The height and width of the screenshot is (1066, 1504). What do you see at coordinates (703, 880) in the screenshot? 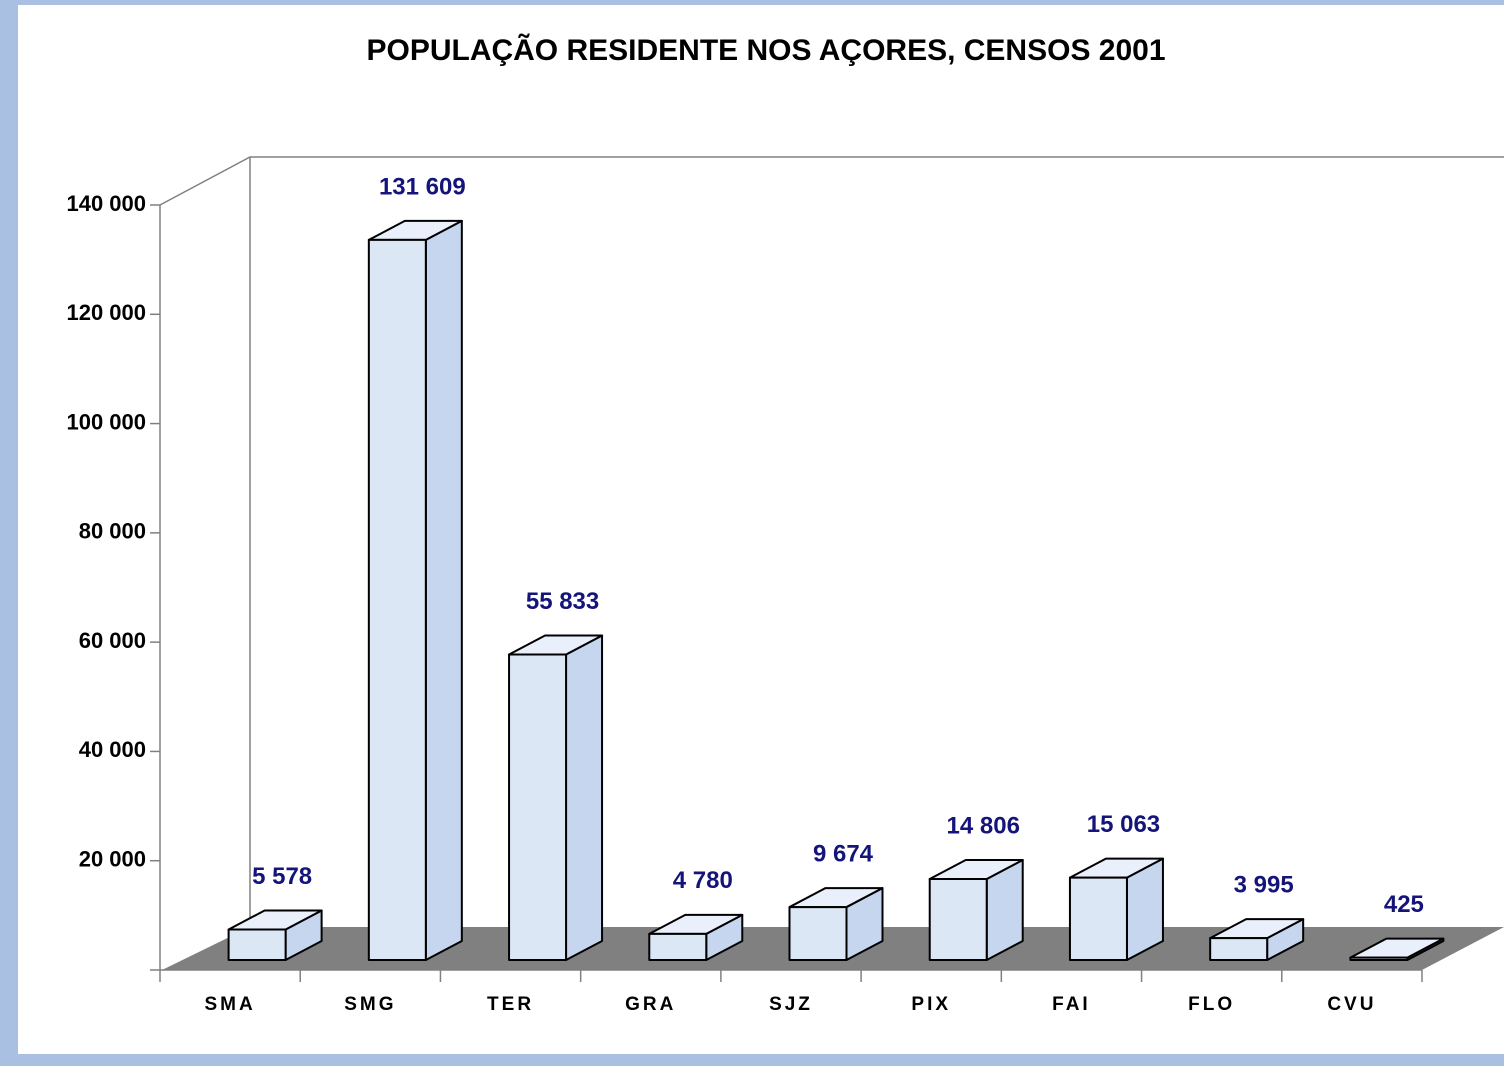
I see `value-label: 4 780` at bounding box center [703, 880].